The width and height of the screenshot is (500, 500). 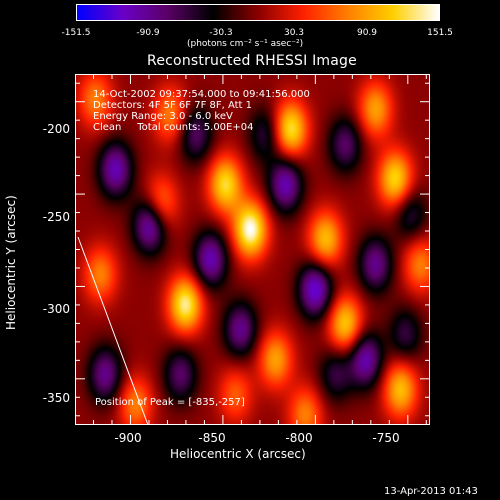 What do you see at coordinates (212, 438) in the screenshot?
I see `x-tick-label: -850` at bounding box center [212, 438].